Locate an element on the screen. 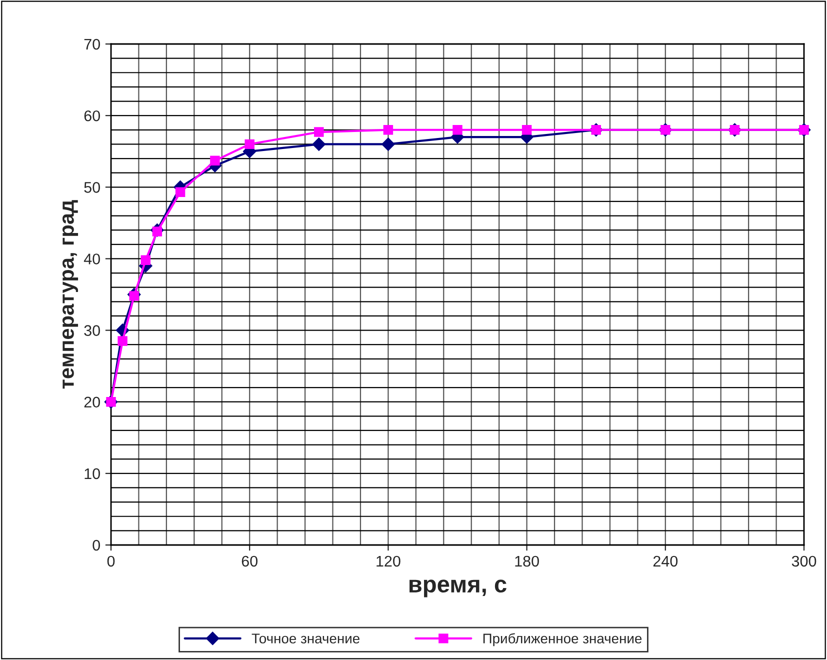 This screenshot has width=827, height=660. x-tick-label: 120 is located at coordinates (388, 561).